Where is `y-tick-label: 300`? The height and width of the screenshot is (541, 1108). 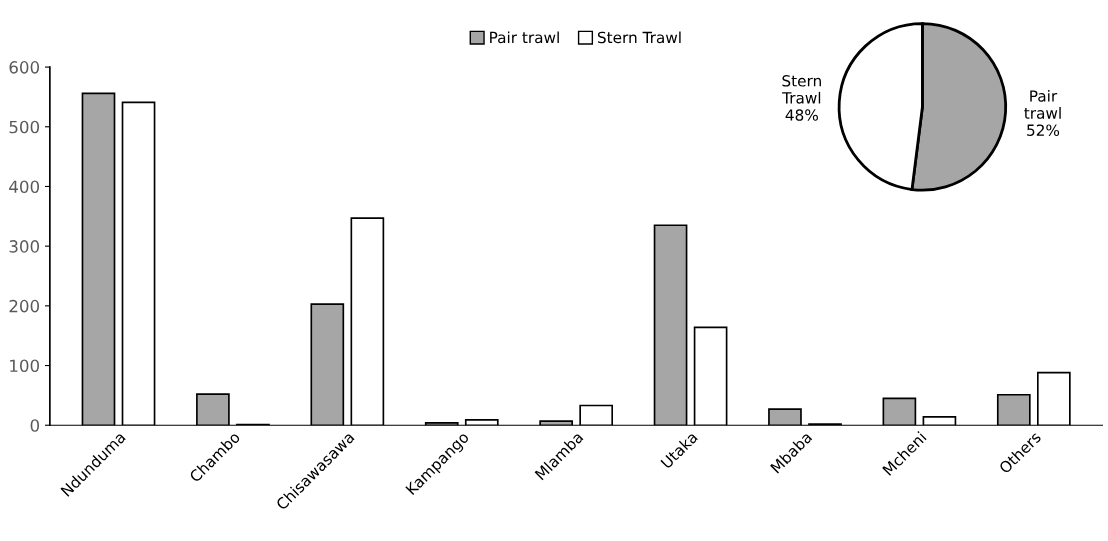 y-tick-label: 300 is located at coordinates (24, 246).